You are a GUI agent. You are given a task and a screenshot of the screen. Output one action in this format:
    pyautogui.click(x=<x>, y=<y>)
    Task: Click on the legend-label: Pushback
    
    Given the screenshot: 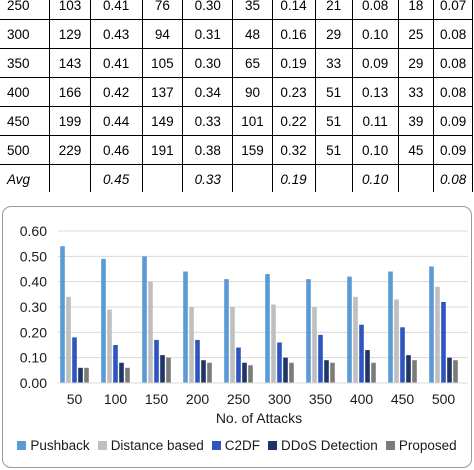 What is the action you would take?
    pyautogui.click(x=60, y=445)
    